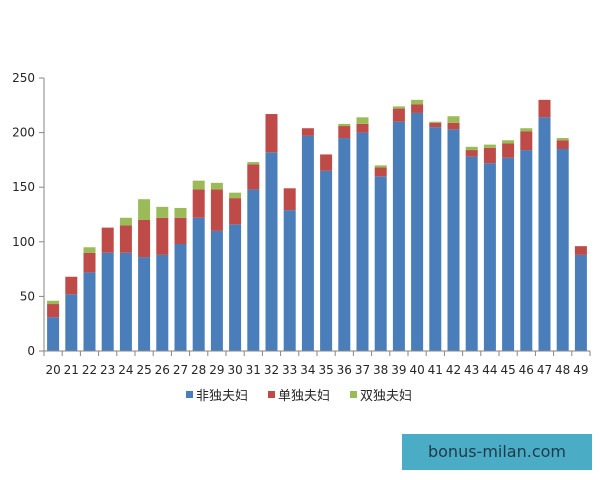  I want to click on legend-label: 双独夫妇, so click(386, 396).